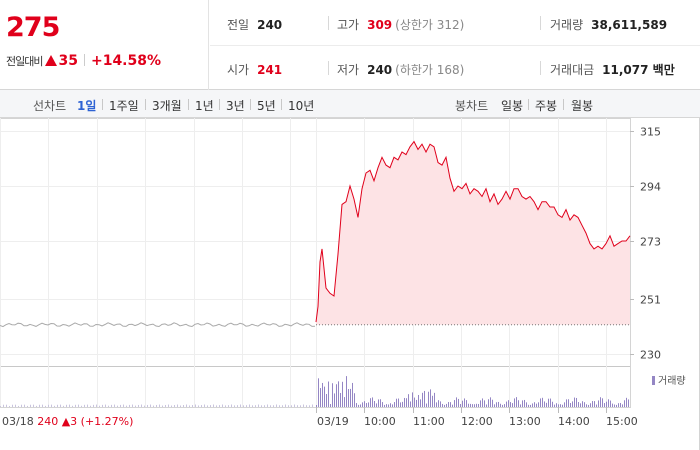 The height and width of the screenshot is (450, 700). Describe the element at coordinates (380, 421) in the screenshot. I see `x-tick-label: 10:00` at that location.